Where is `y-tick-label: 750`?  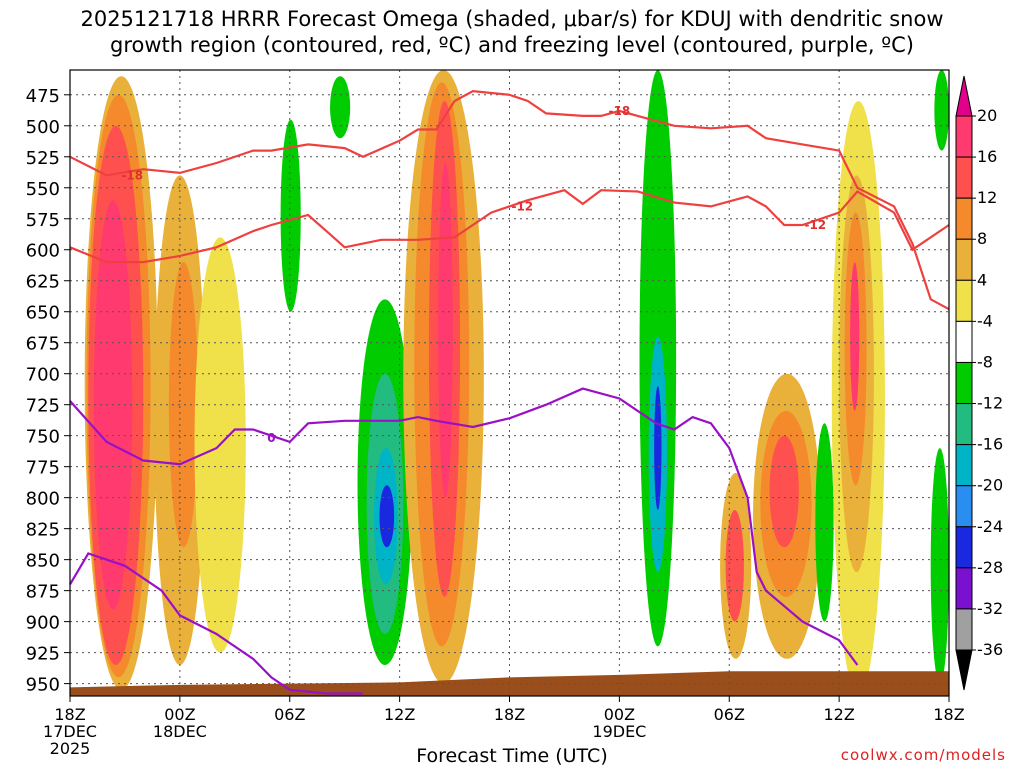
y-tick-label: 750 is located at coordinates (43, 437).